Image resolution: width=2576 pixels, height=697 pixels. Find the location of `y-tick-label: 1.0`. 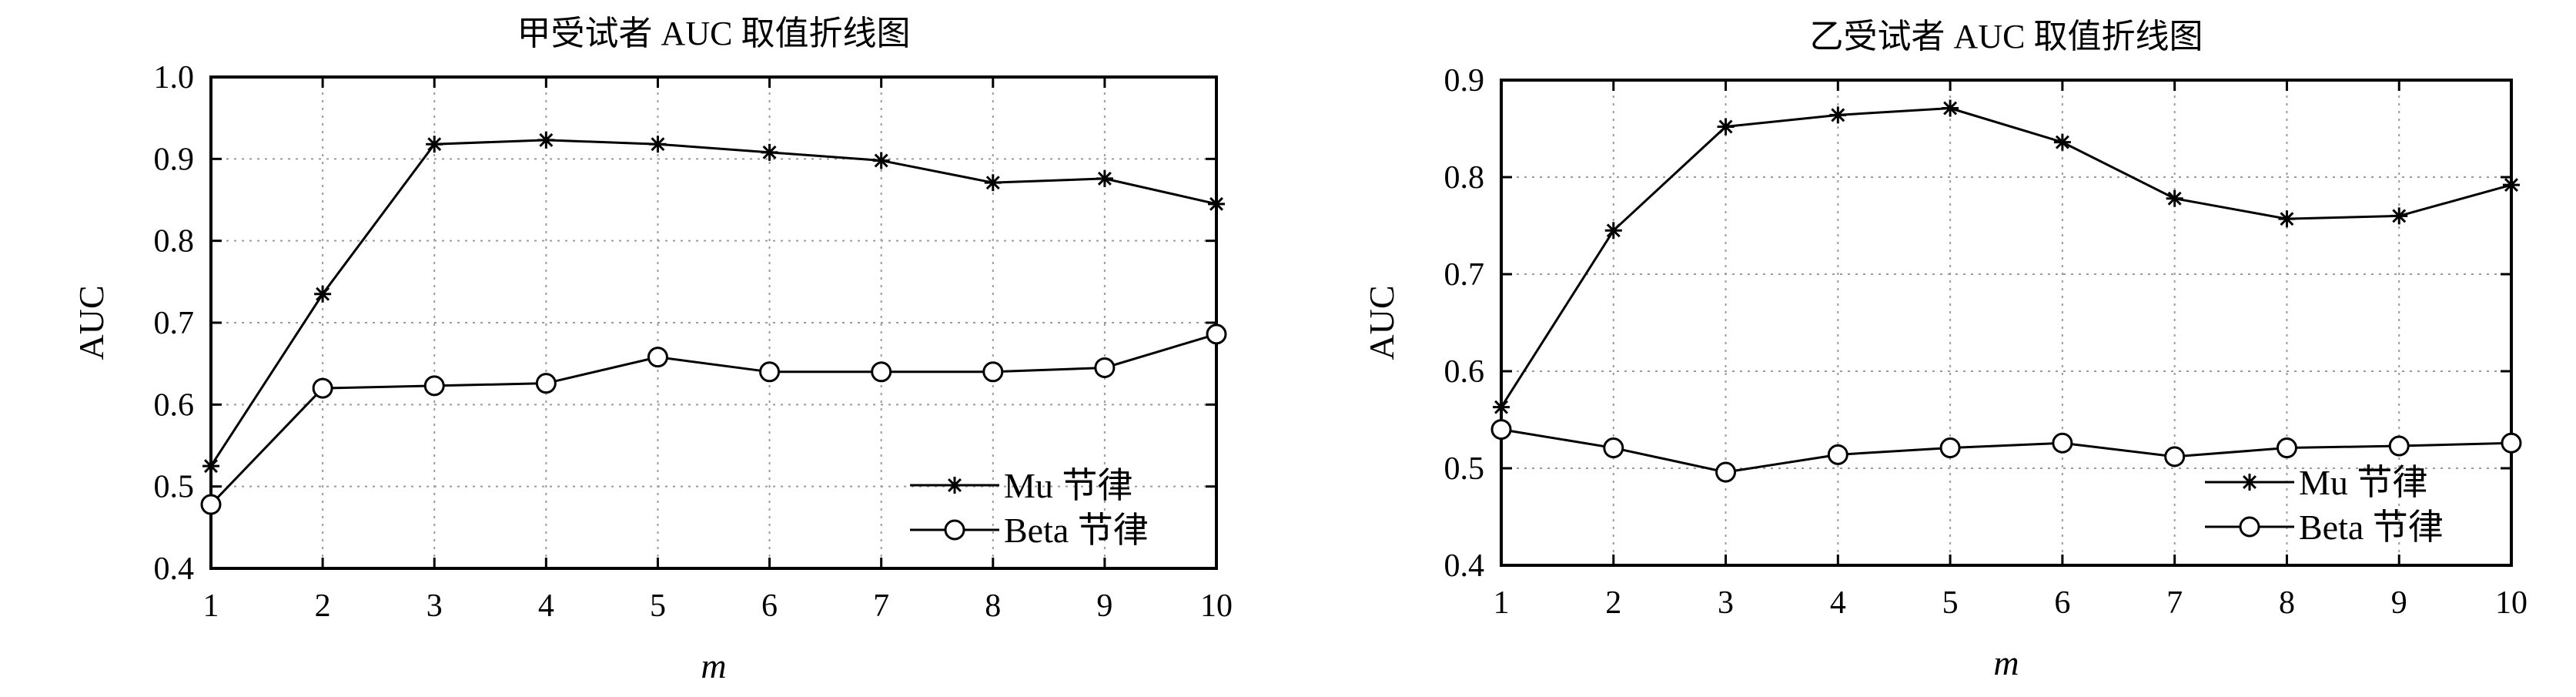

y-tick-label: 1.0 is located at coordinates (174, 78).